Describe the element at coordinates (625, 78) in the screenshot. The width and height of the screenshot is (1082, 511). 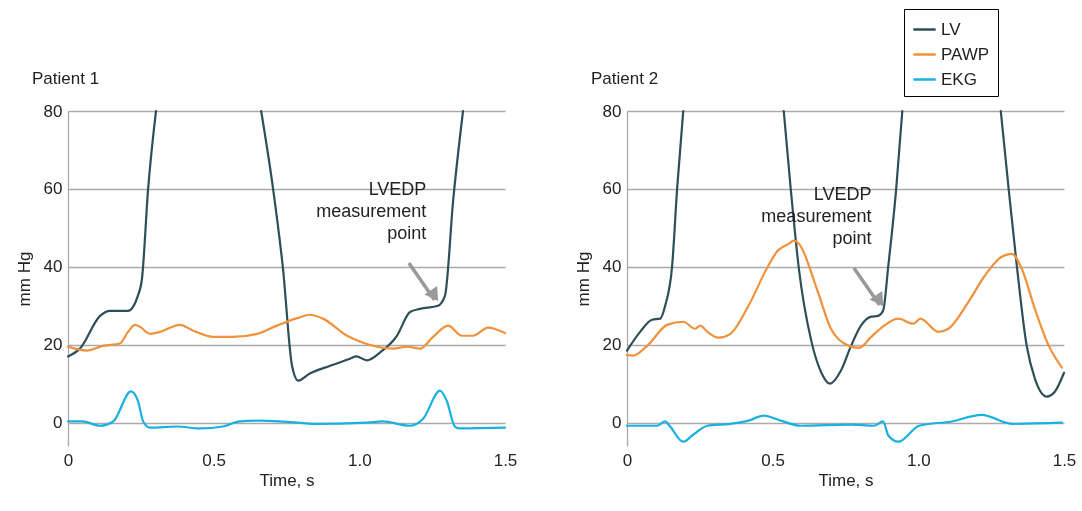
I see `chart-title: Patient 2` at that location.